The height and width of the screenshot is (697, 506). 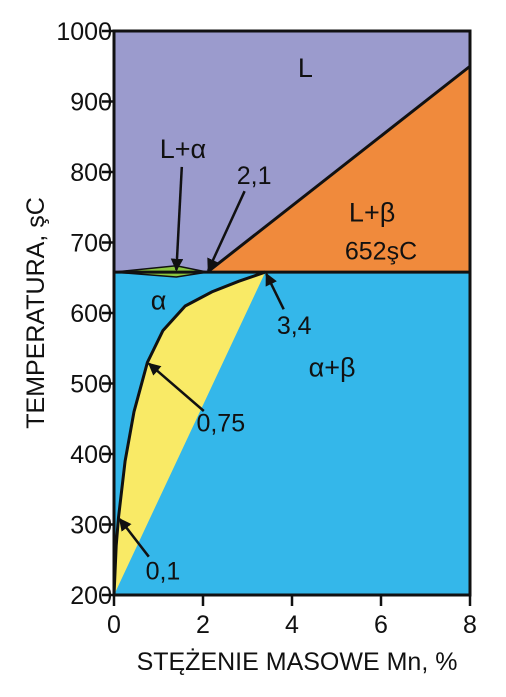 What do you see at coordinates (470, 625) in the screenshot?
I see `x-tick-label: 8` at bounding box center [470, 625].